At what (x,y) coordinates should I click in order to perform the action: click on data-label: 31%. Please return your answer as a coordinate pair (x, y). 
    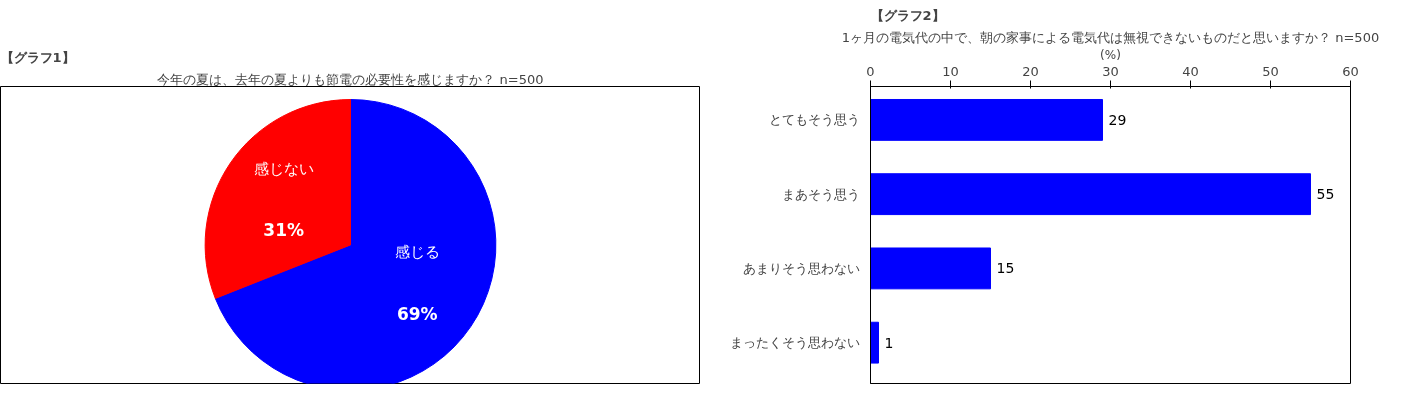
    Looking at the image, I should click on (284, 230).